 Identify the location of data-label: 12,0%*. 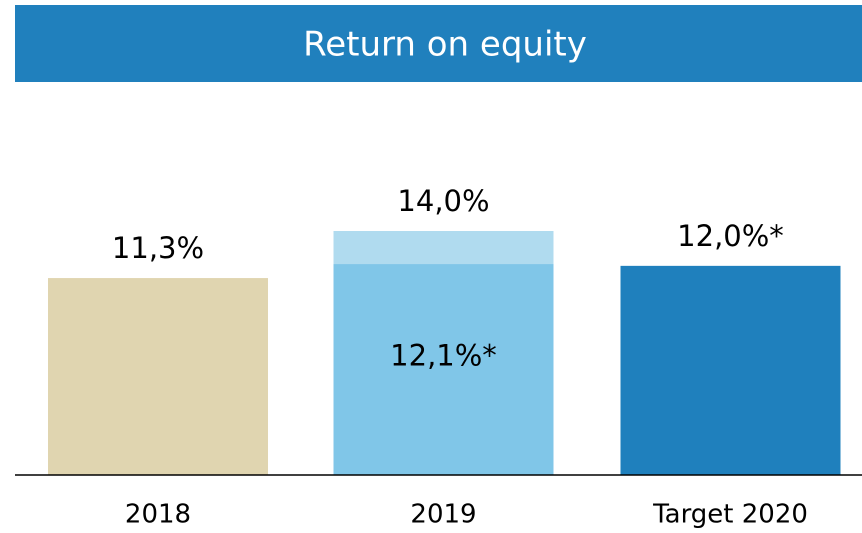
(730, 236).